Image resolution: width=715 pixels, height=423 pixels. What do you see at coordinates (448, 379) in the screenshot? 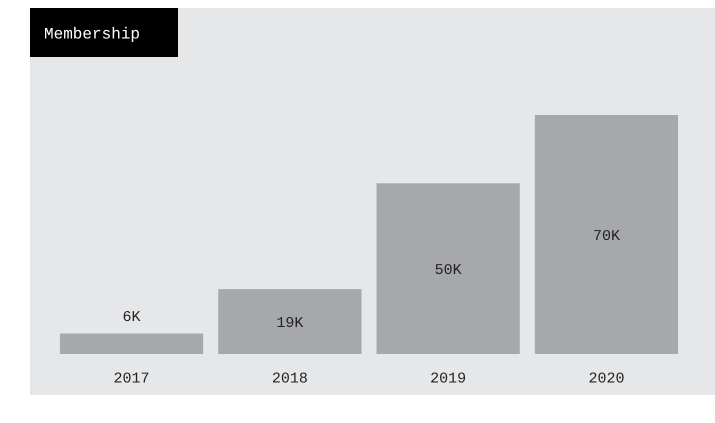
I see `x-tick-label: 2019` at bounding box center [448, 379].